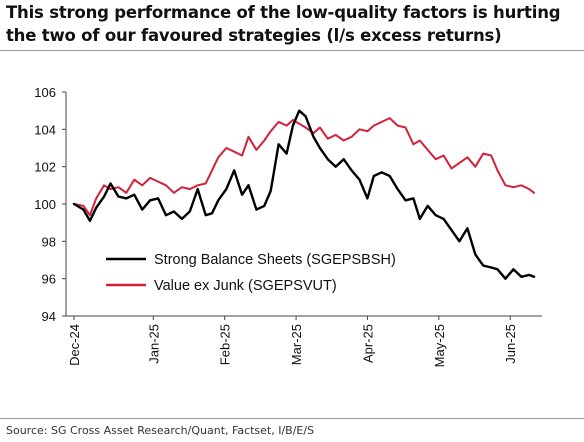 The height and width of the screenshot is (442, 584). I want to click on legend-label: Strong Balance Sheets (SGEPSBSH), so click(275, 260).